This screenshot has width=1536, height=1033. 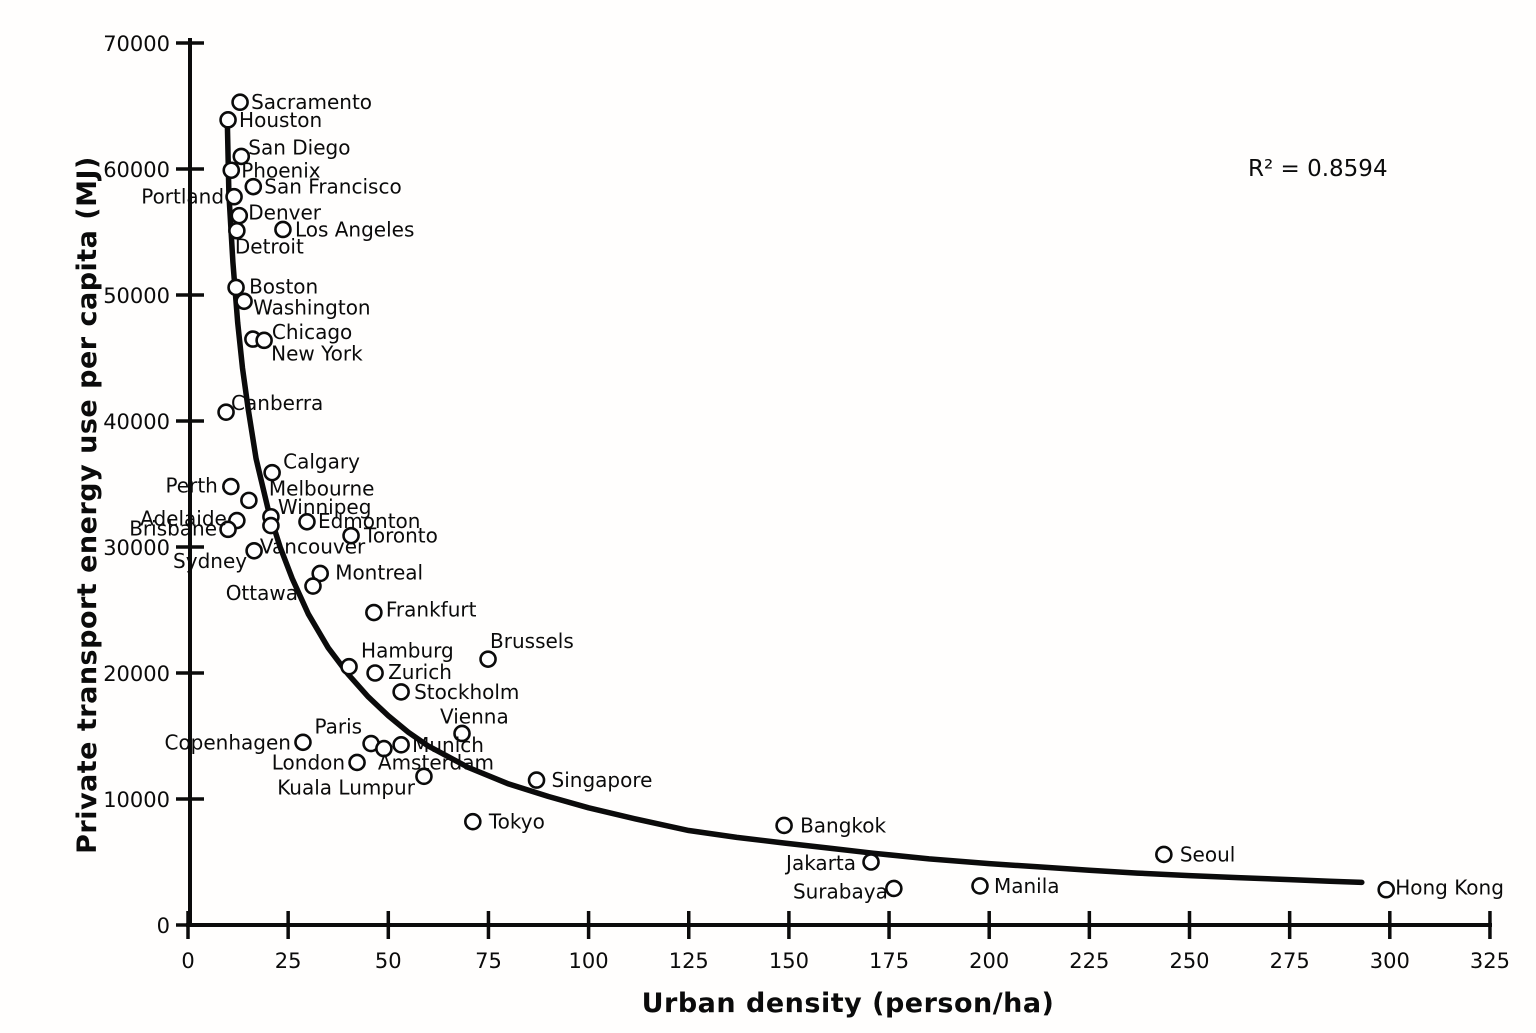 What do you see at coordinates (136, 296) in the screenshot?
I see `y-tick-label: 50000` at bounding box center [136, 296].